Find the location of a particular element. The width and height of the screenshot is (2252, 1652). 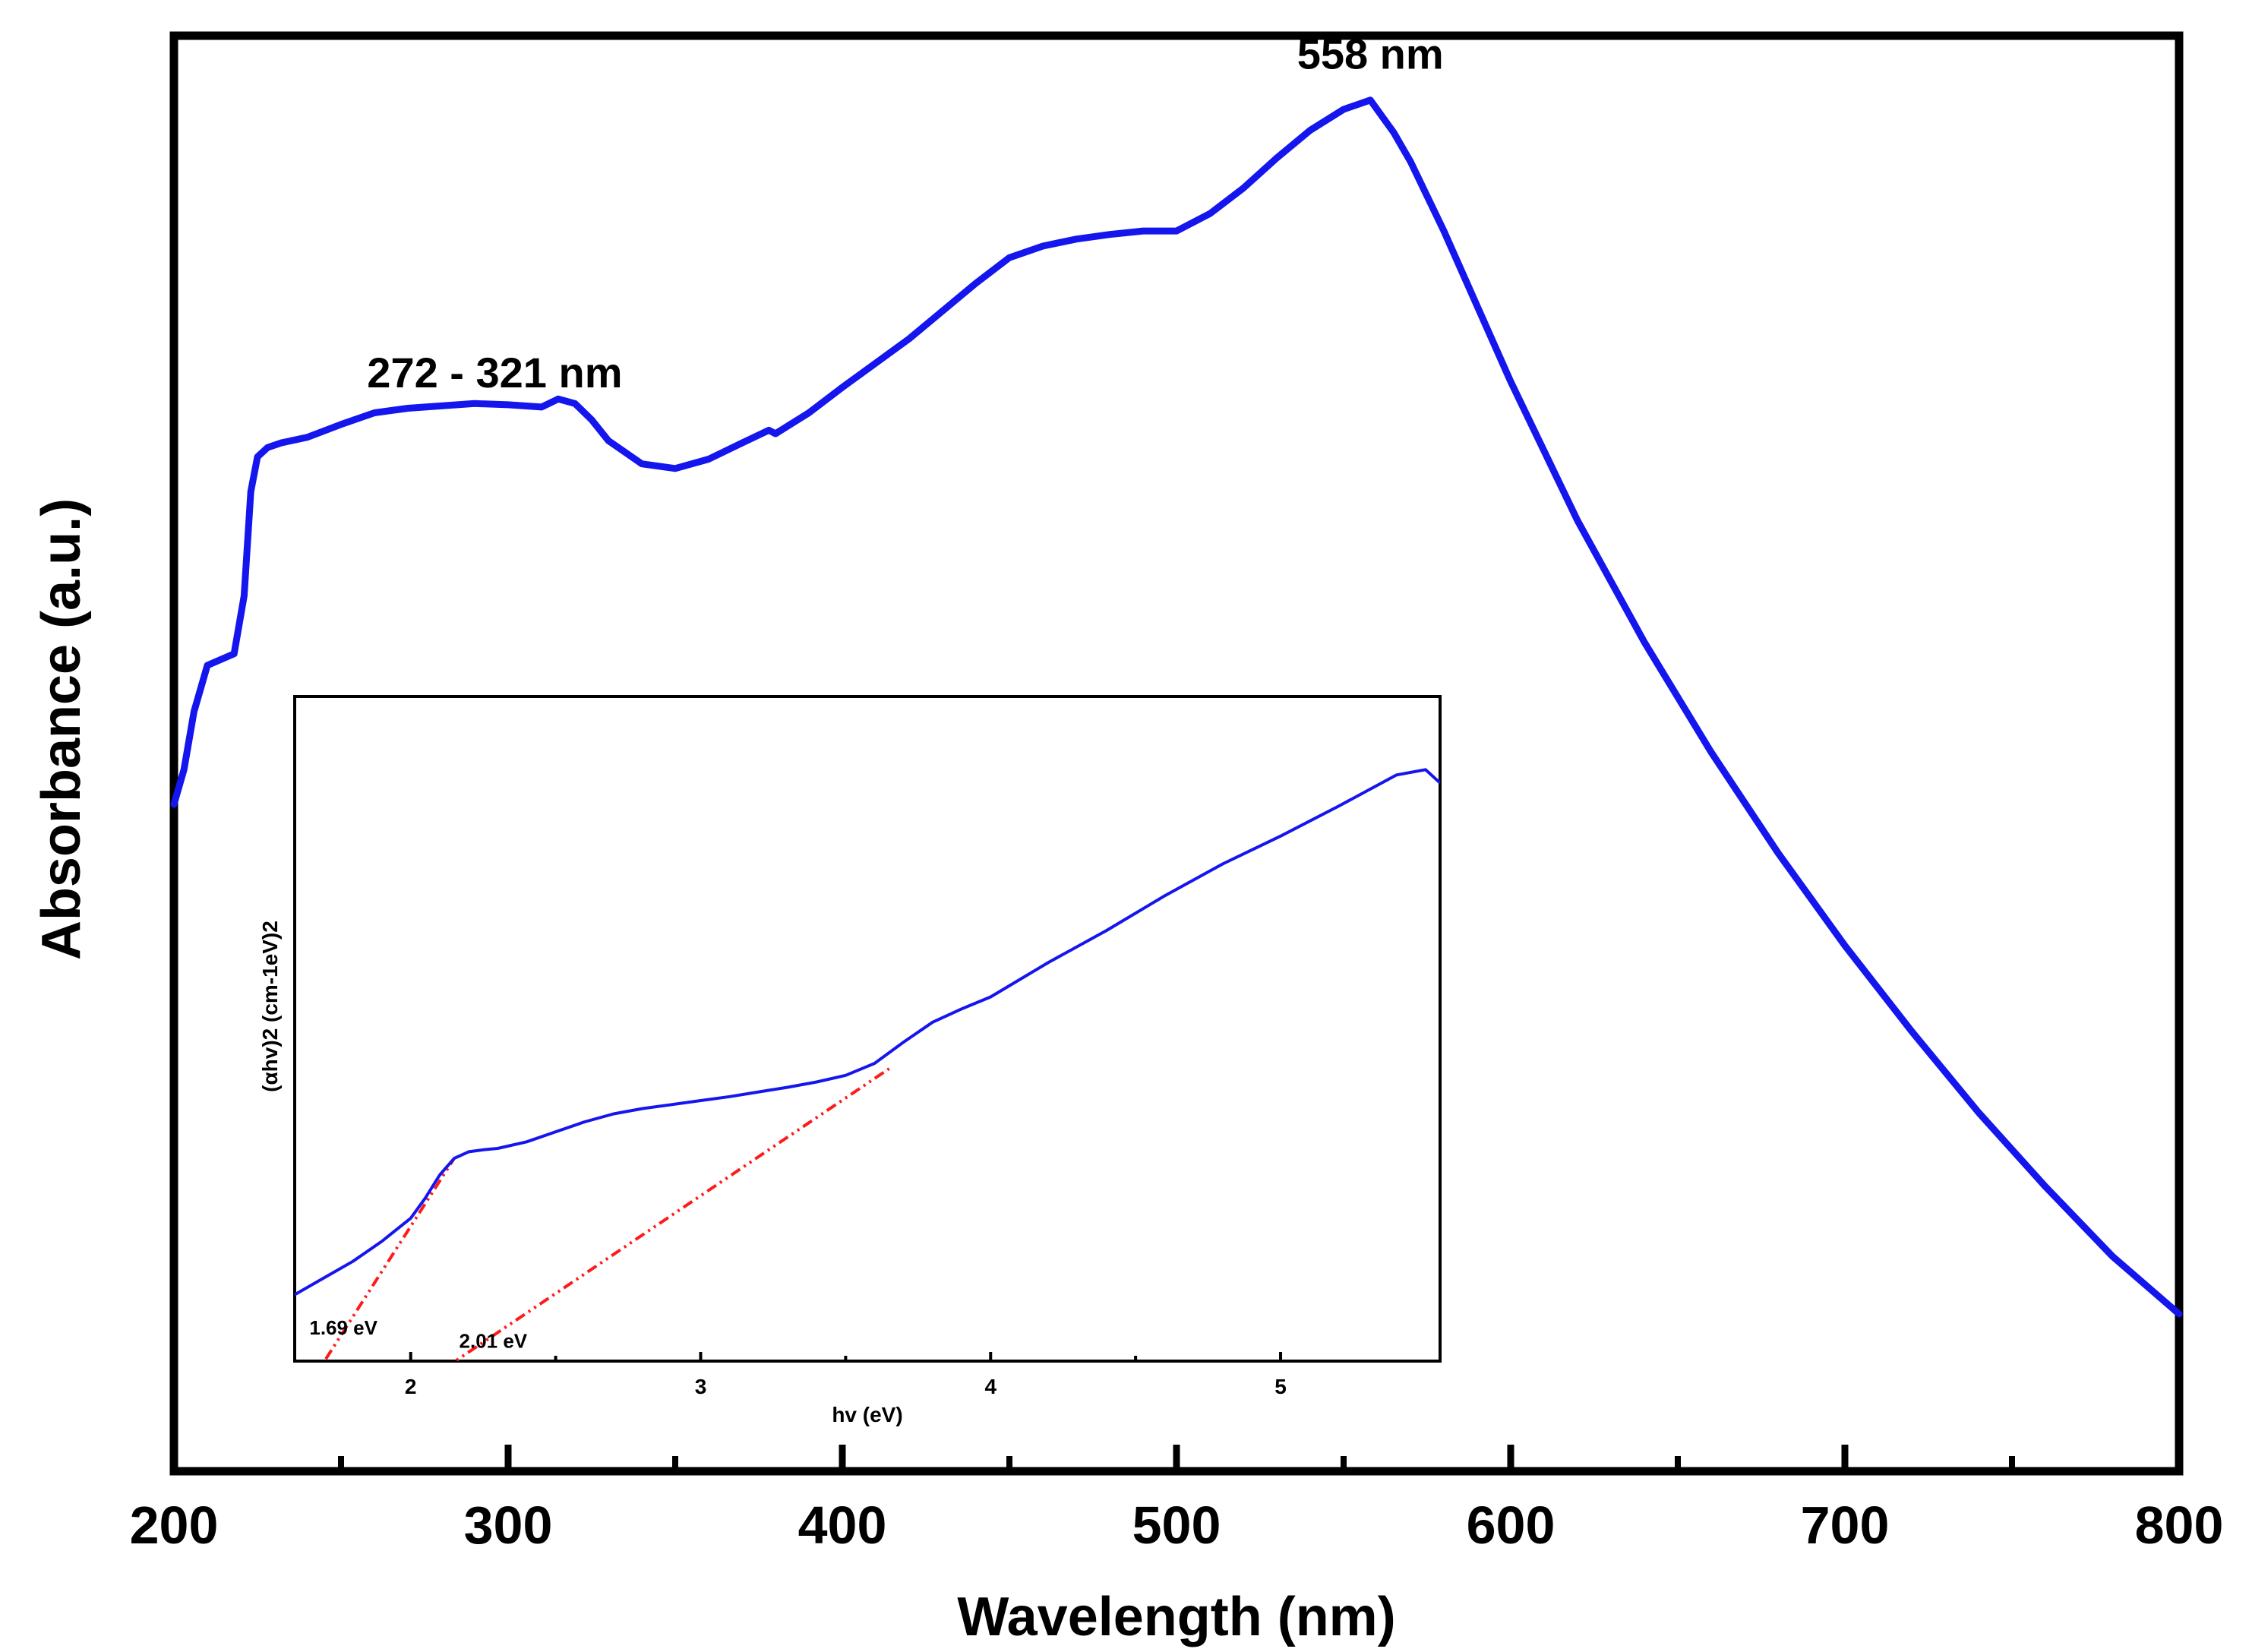

main-x-ticks is located at coordinates (1176, 1458).